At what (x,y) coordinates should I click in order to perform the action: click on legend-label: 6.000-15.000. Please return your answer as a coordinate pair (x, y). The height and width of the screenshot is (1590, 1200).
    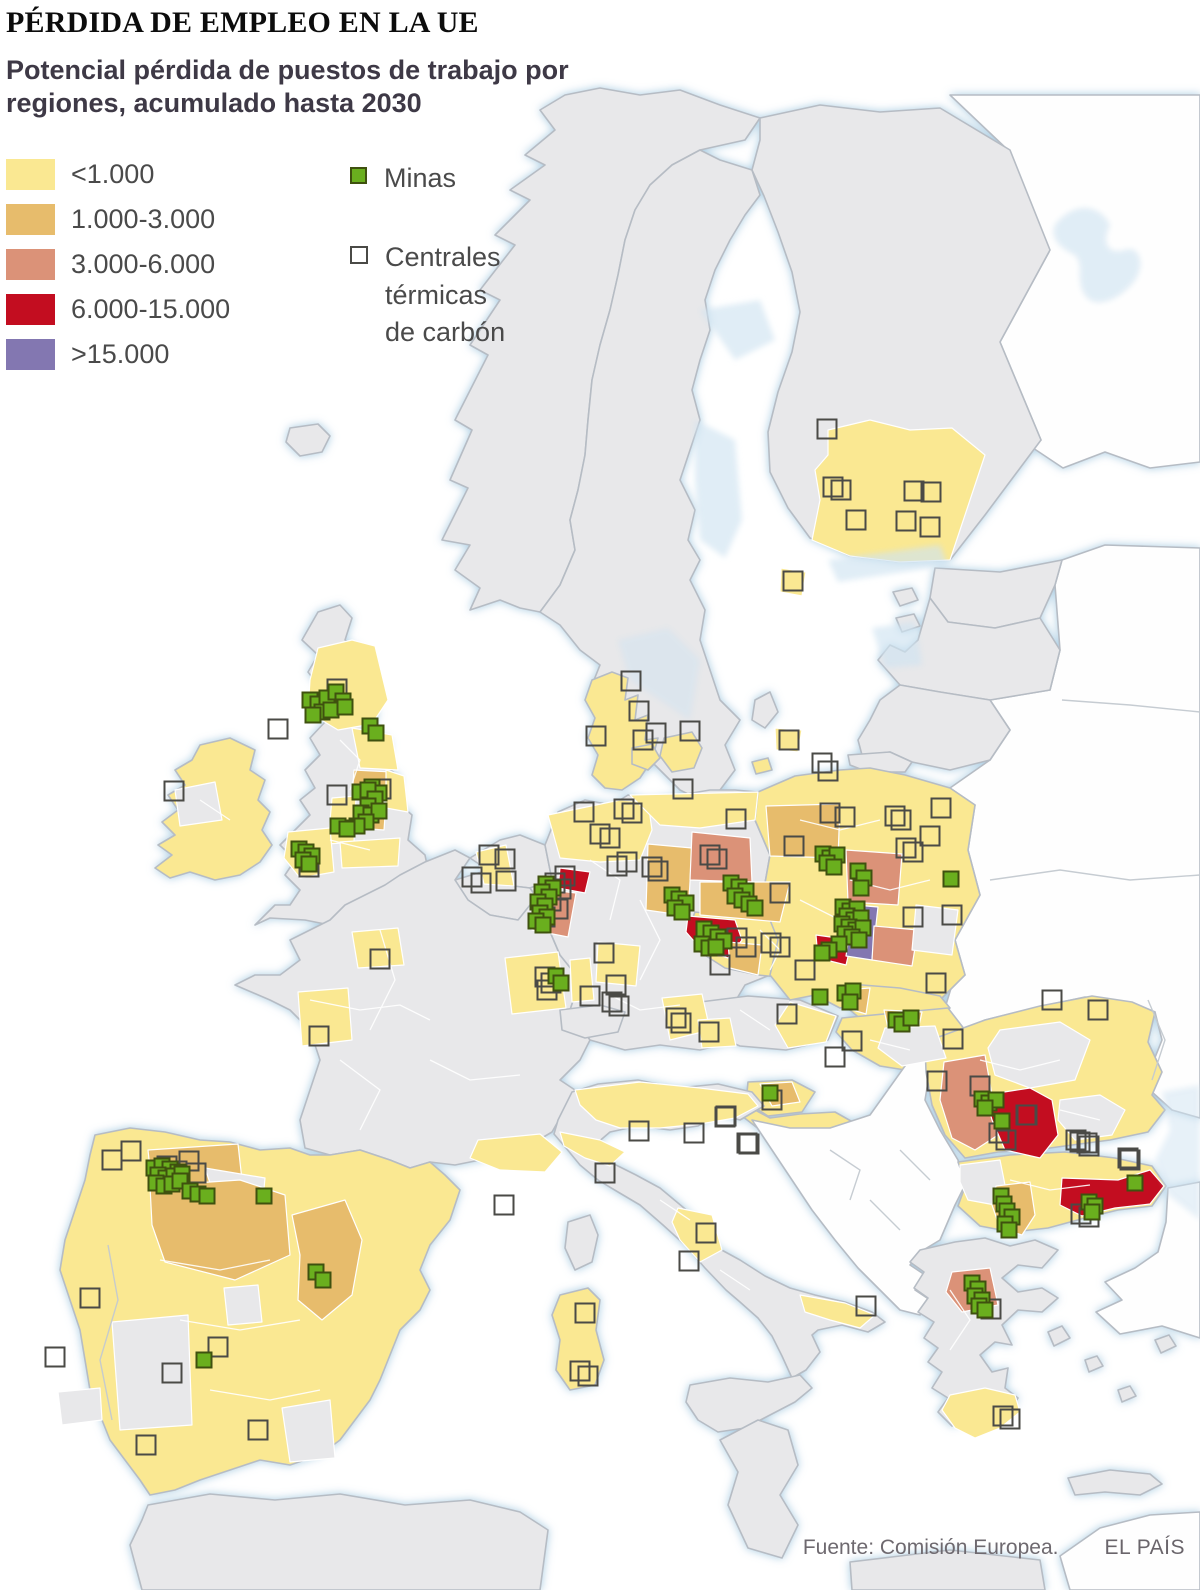
    Looking at the image, I should click on (151, 309).